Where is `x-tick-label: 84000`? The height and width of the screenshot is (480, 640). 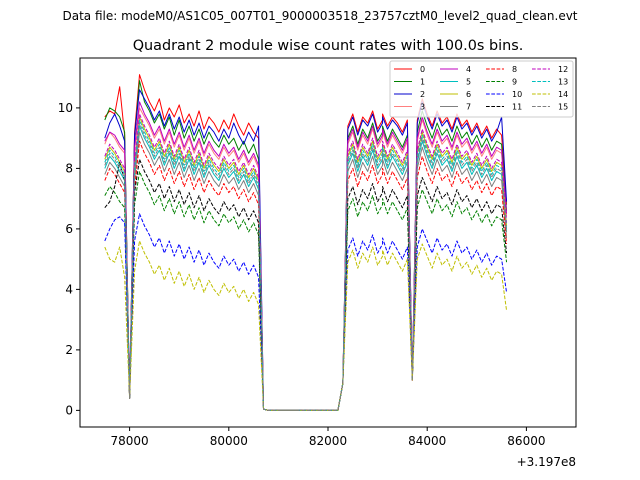 x-tick-label: 84000 is located at coordinates (427, 441).